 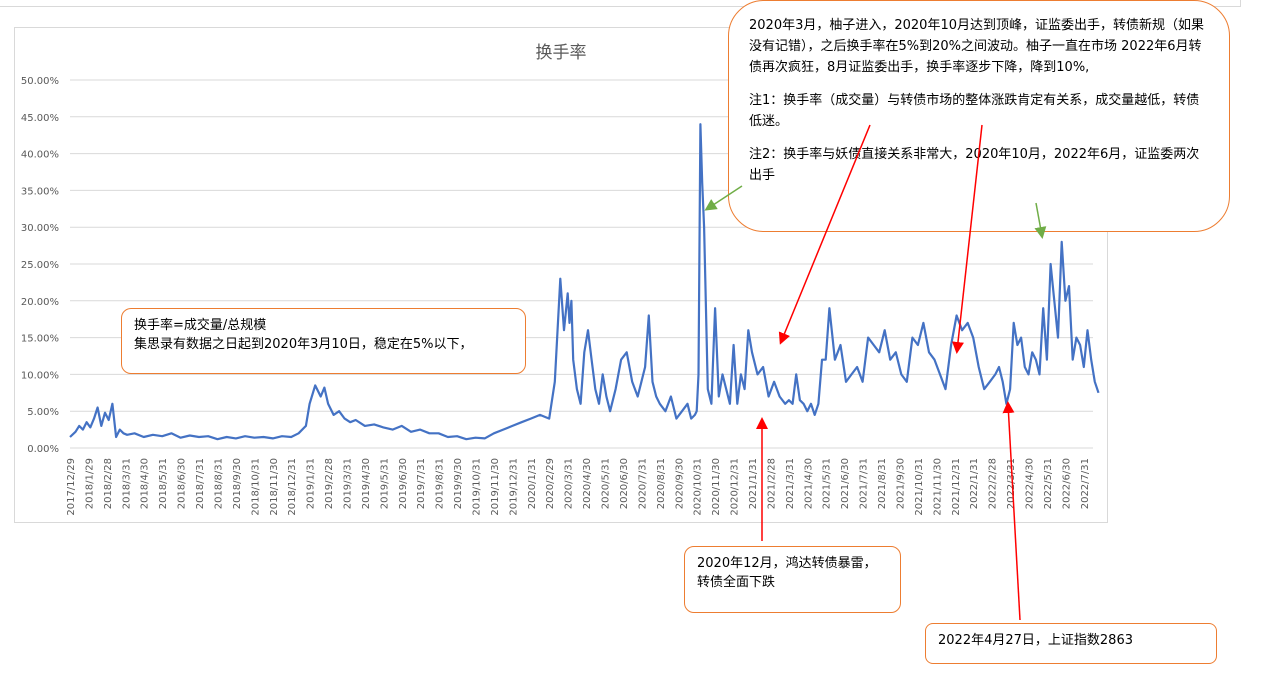 What do you see at coordinates (882, 483) in the screenshot?
I see `x-tick-label: 2021/8/31` at bounding box center [882, 483].